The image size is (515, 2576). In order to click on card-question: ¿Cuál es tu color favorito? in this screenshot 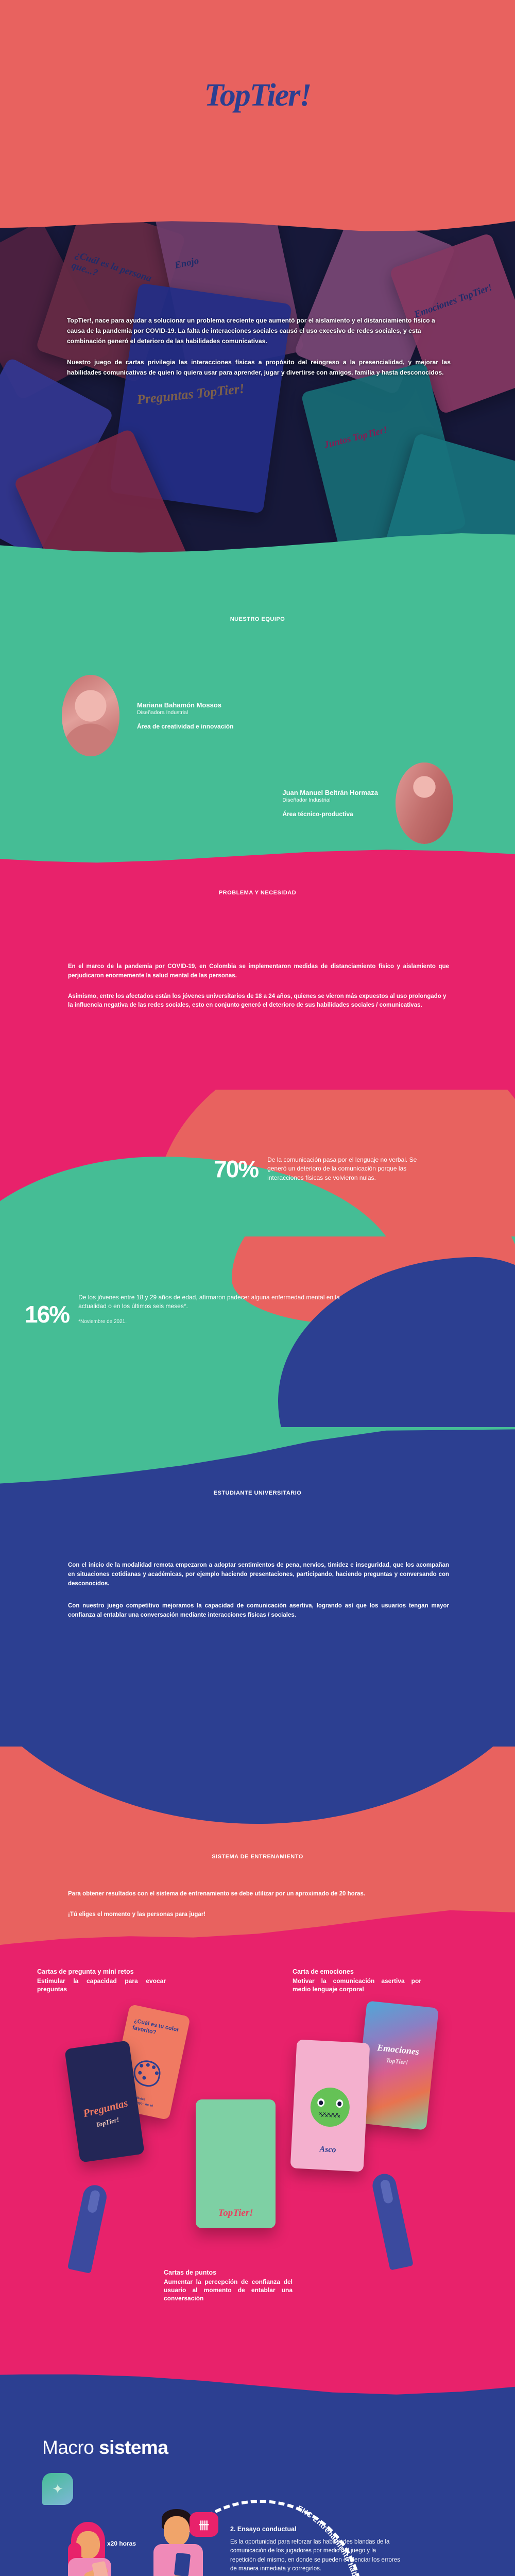, I will do `click(155, 2027)`.